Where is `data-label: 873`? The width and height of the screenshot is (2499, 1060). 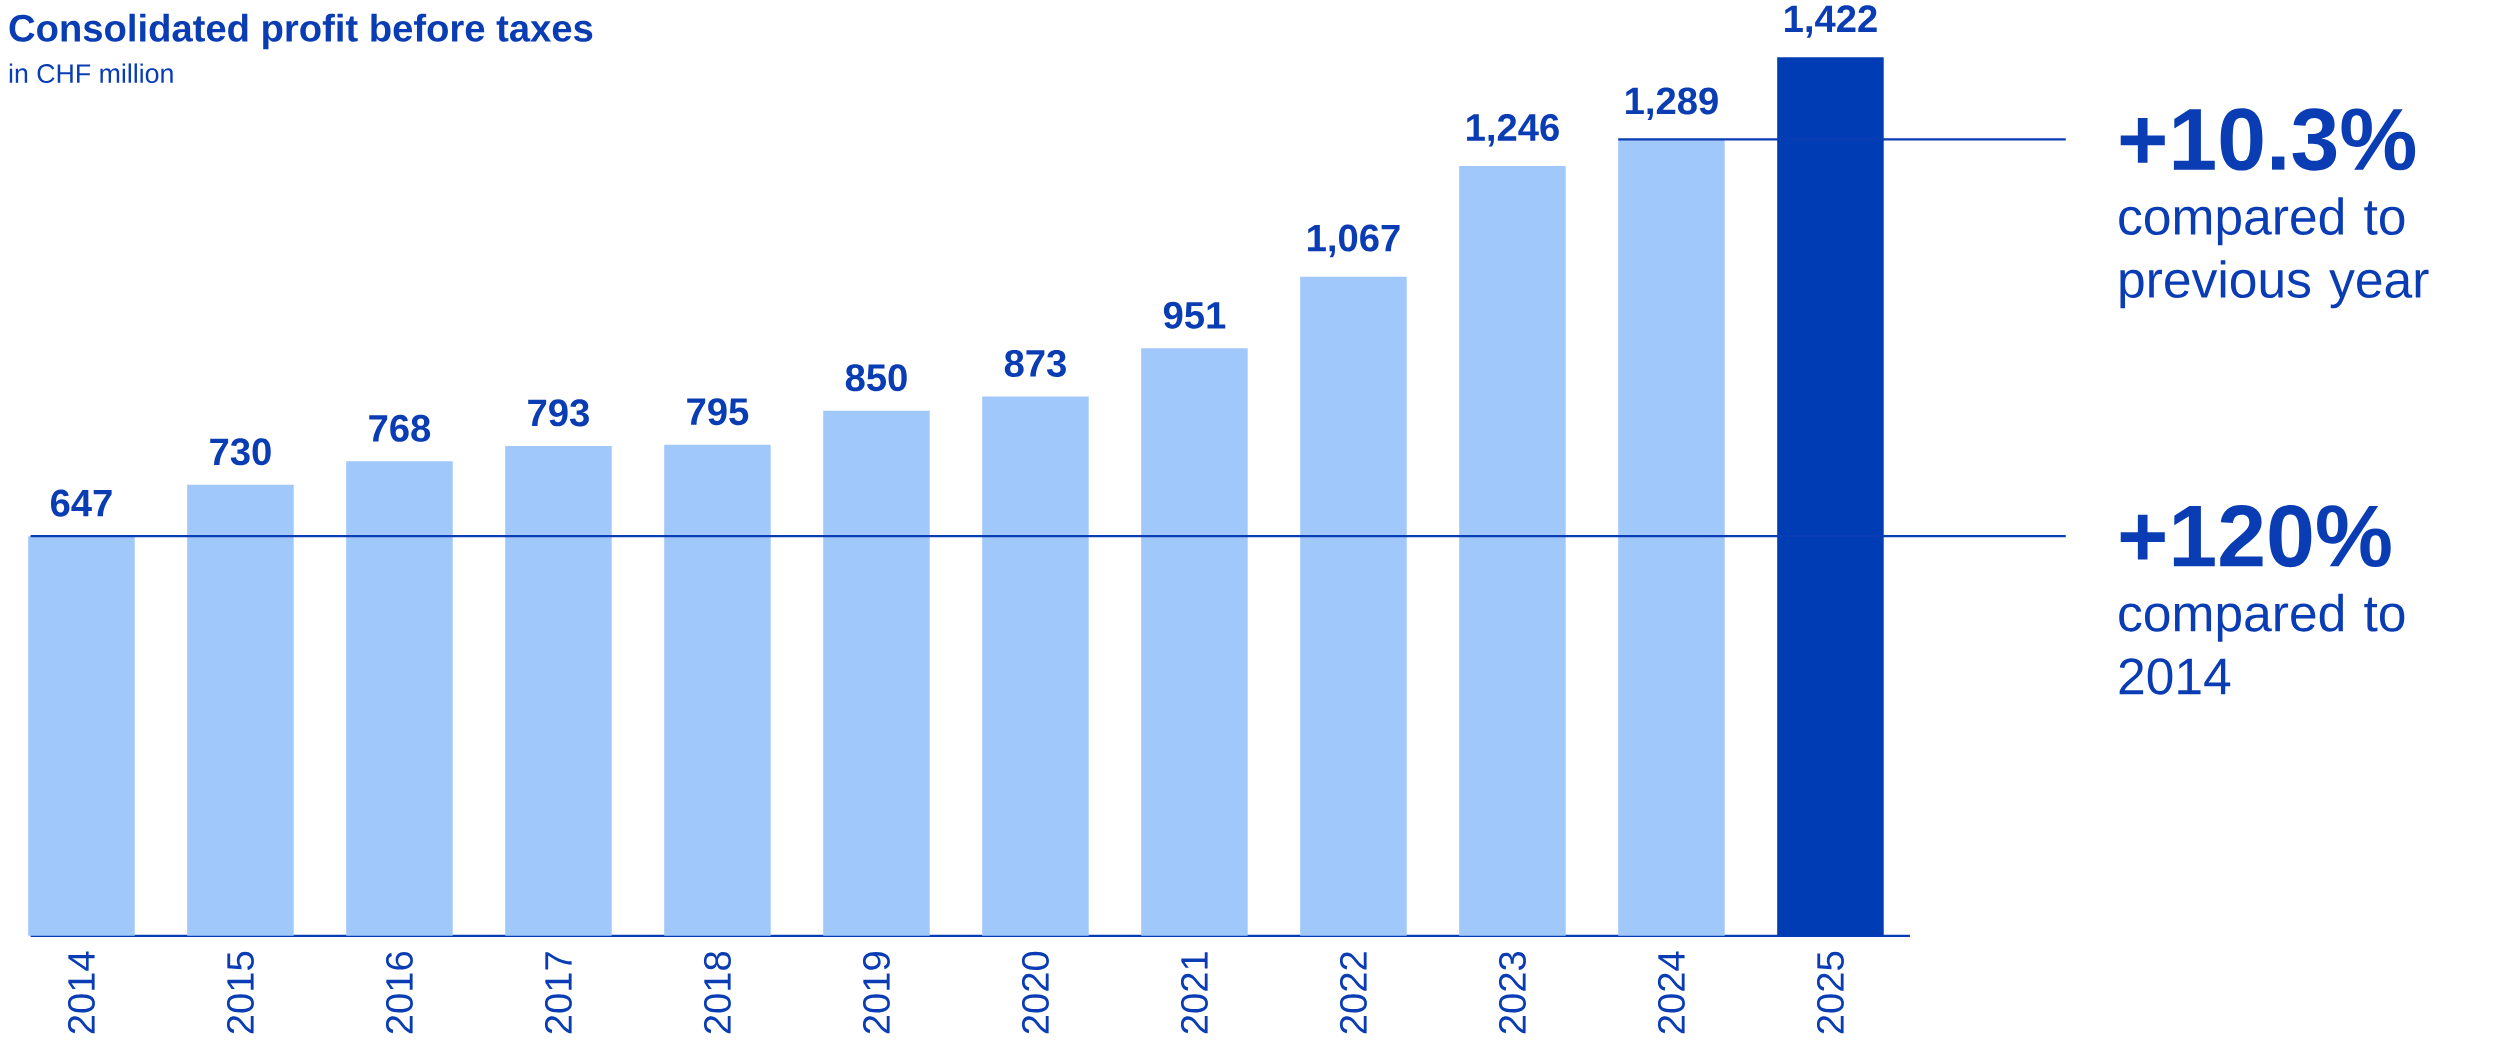
data-label: 873 is located at coordinates (1035, 363).